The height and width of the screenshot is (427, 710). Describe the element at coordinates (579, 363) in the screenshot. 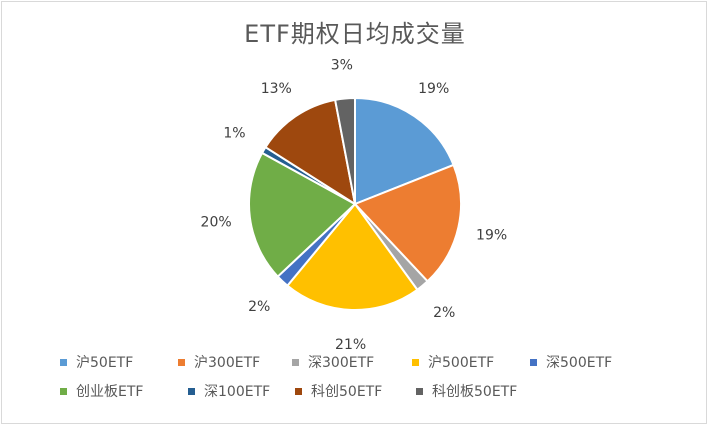

I see `legend-label: 深500ETF` at that location.